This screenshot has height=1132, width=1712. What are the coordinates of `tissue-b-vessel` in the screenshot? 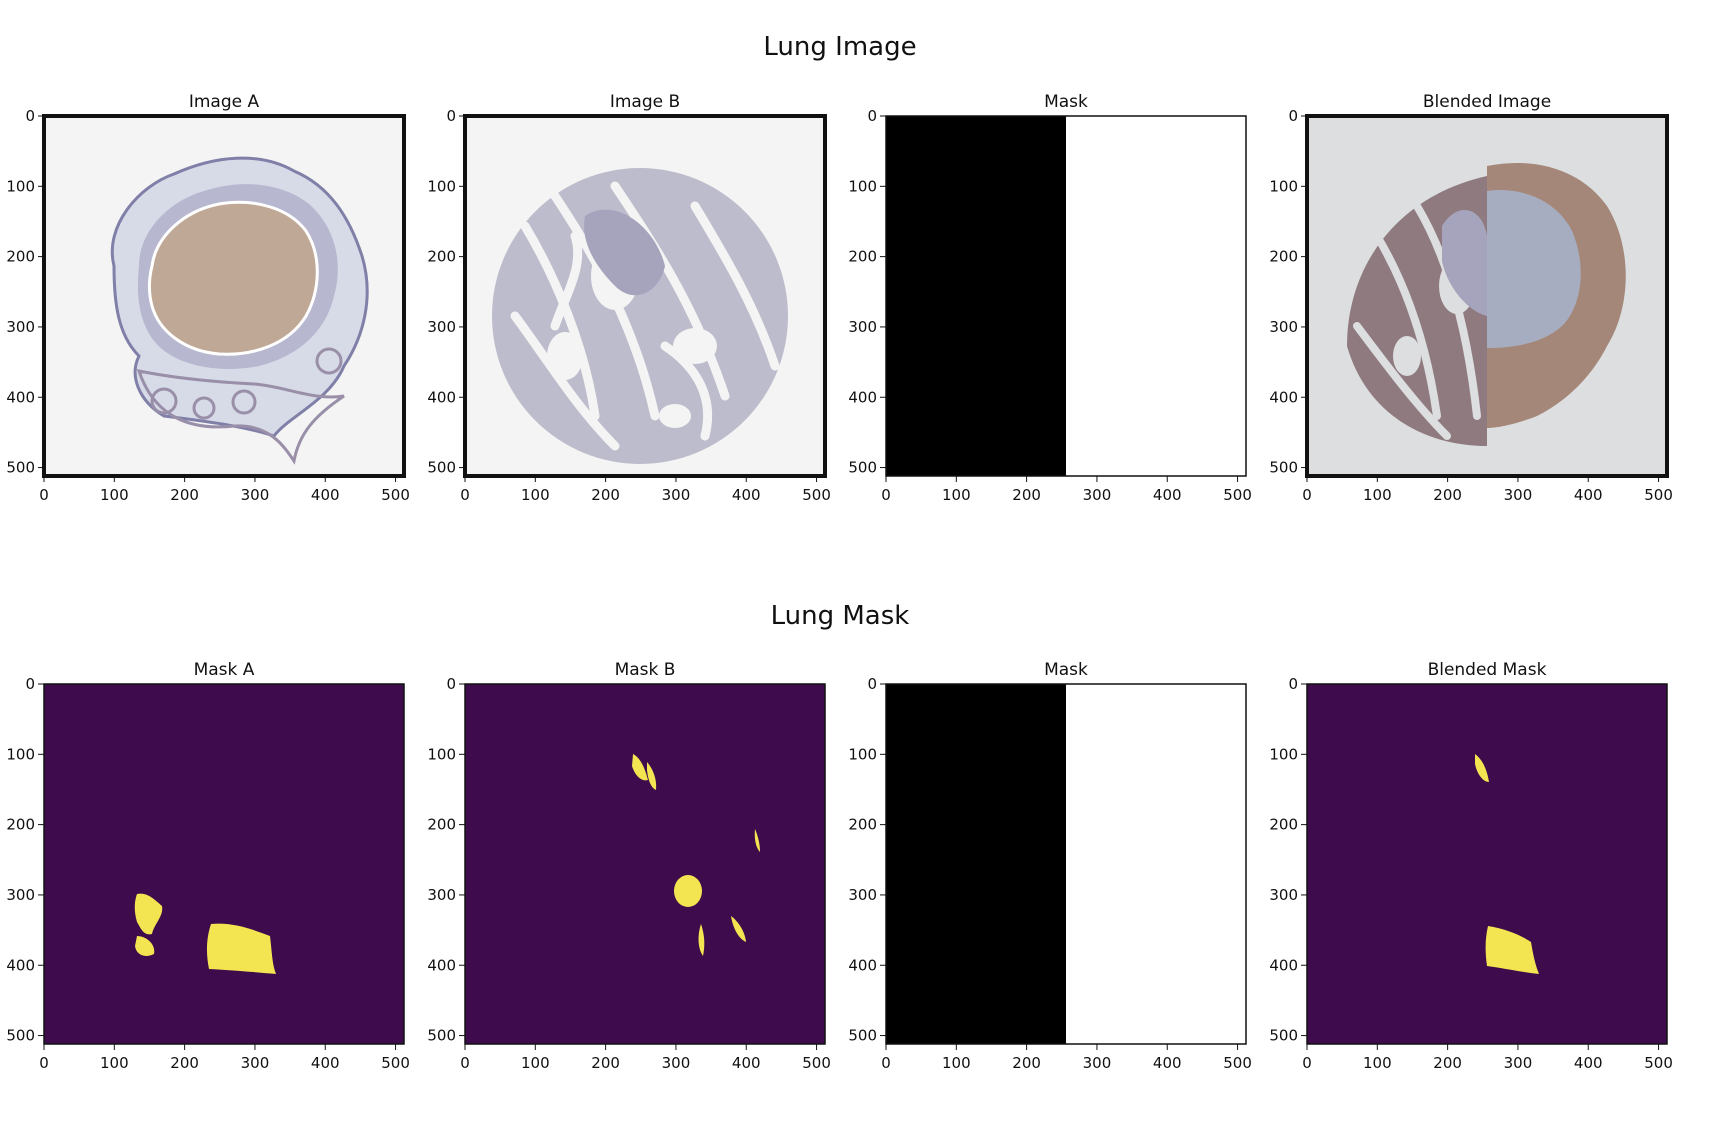 It's located at (624, 252).